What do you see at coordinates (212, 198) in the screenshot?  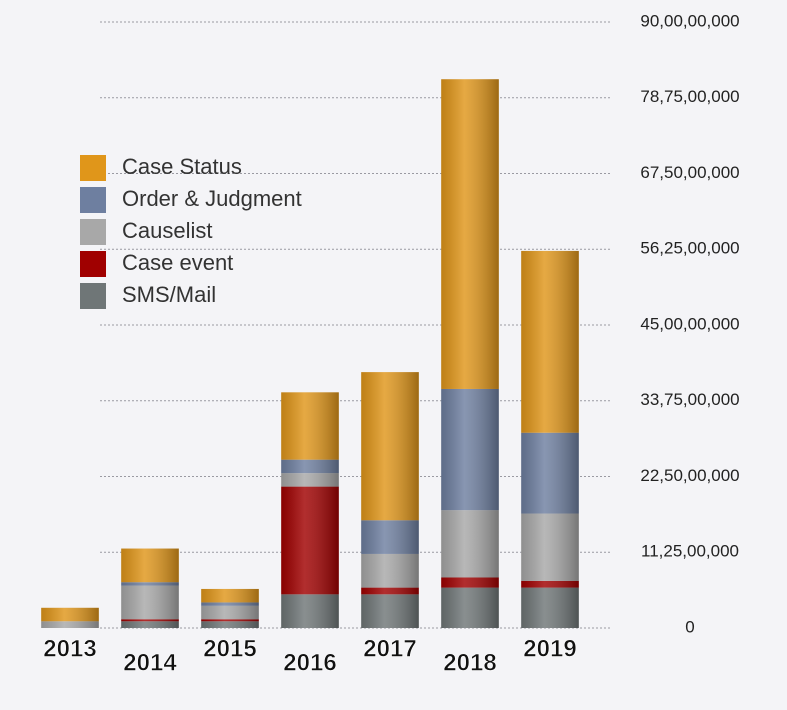 I see `legend-label: Order & Judgment` at bounding box center [212, 198].